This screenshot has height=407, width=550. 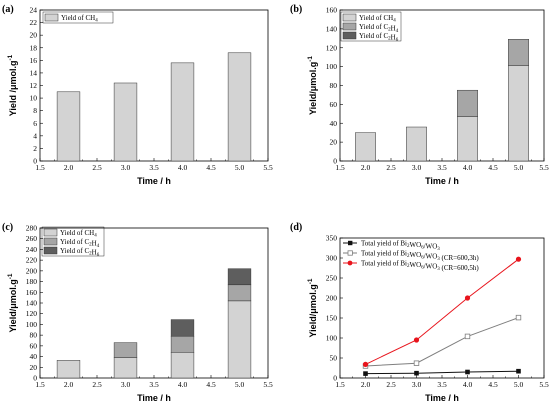 I want to click on y-tick-label: 6, so click(x=35, y=123).